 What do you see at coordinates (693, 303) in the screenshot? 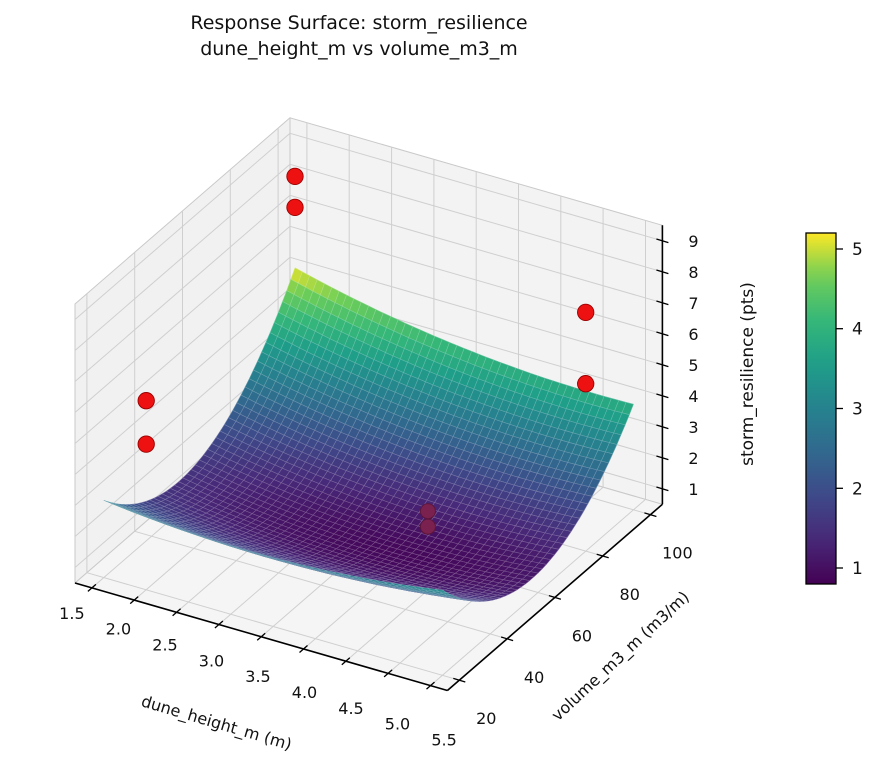
I see `z-tick-label: 7` at bounding box center [693, 303].